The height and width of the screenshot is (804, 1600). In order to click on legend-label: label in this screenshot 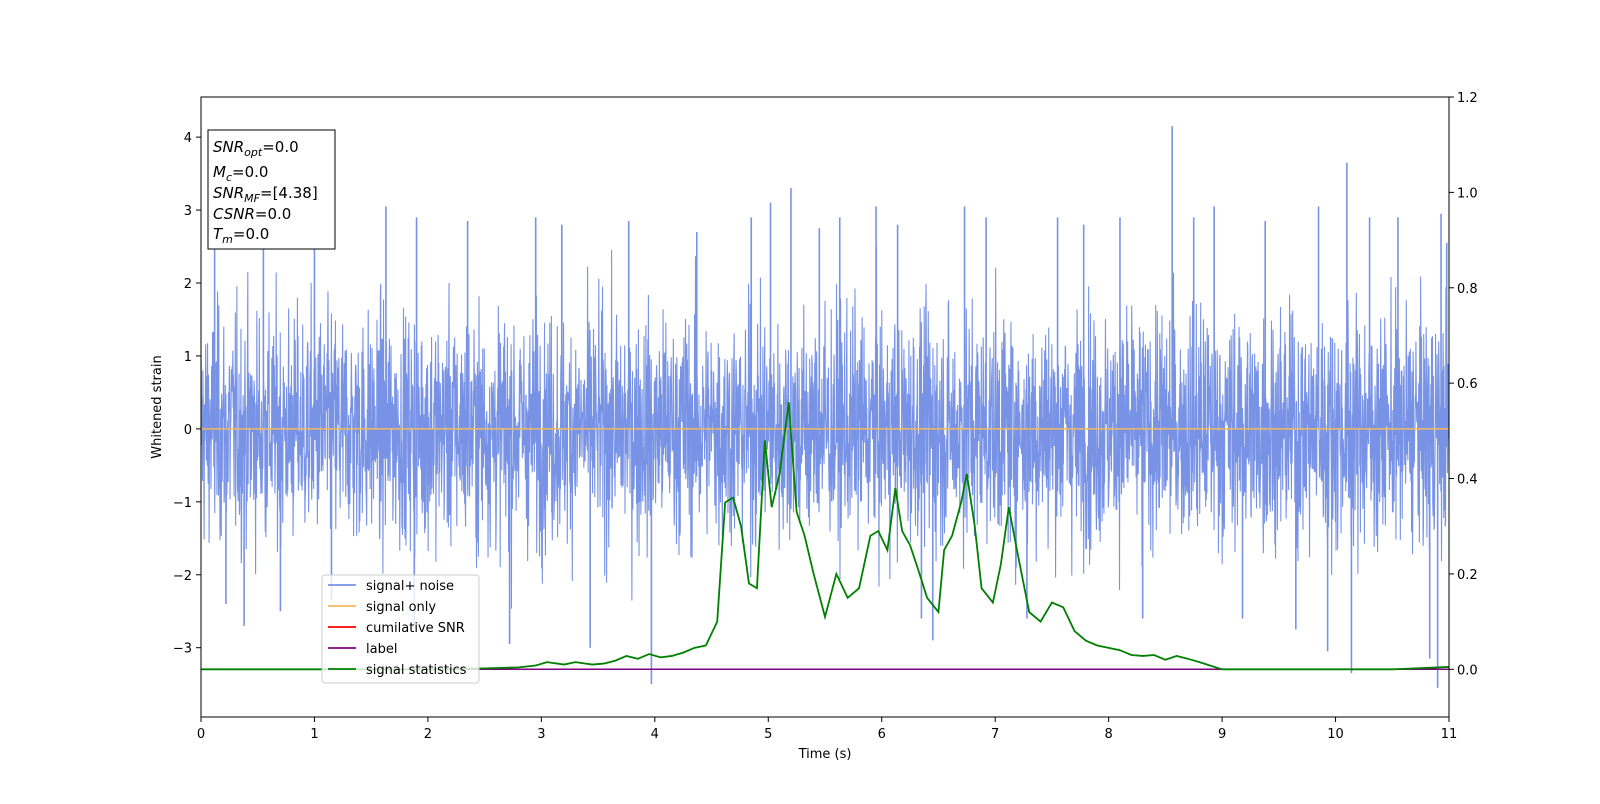, I will do `click(381, 649)`.